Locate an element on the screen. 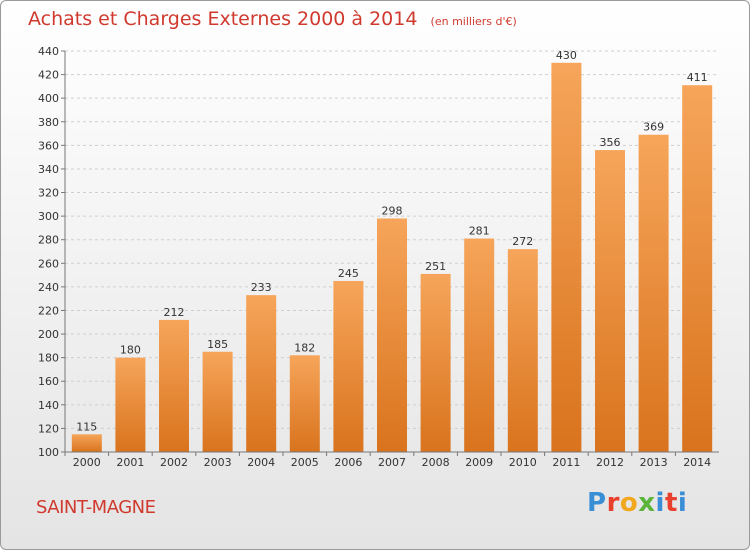 This screenshot has width=750, height=550. x-tick-label-2009: 2009 is located at coordinates (479, 462).